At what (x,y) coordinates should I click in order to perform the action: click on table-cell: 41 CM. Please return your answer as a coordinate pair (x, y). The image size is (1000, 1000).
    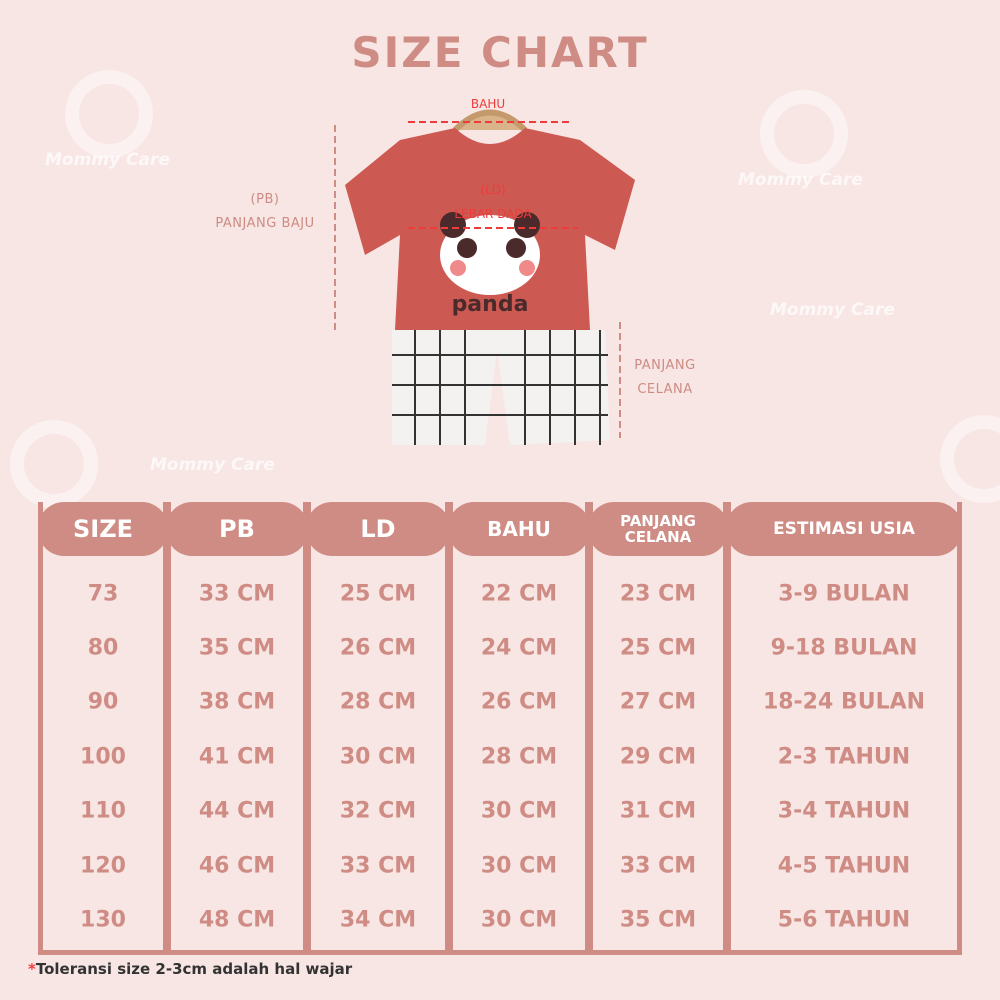
    Looking at the image, I should click on (237, 757).